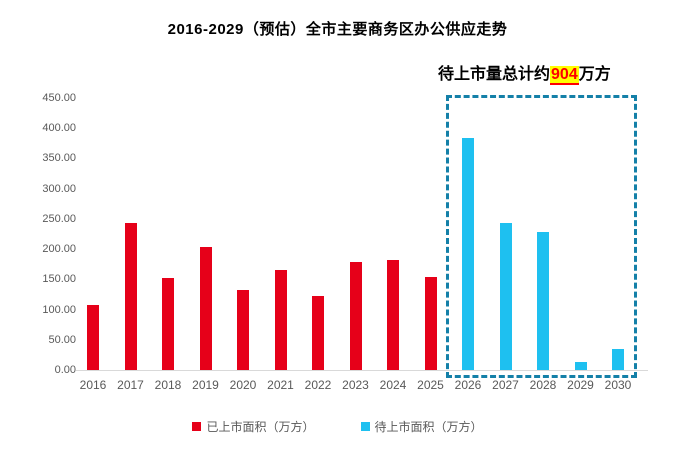 The image size is (675, 449). I want to click on pending-total-annotation: 待上市量总计约904万方, so click(524, 72).